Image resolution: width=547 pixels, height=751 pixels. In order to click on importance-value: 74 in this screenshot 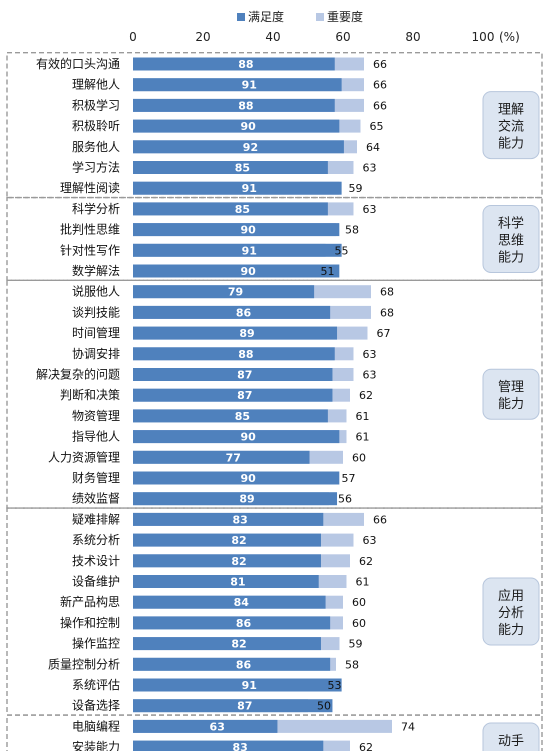, I will do `click(408, 726)`.